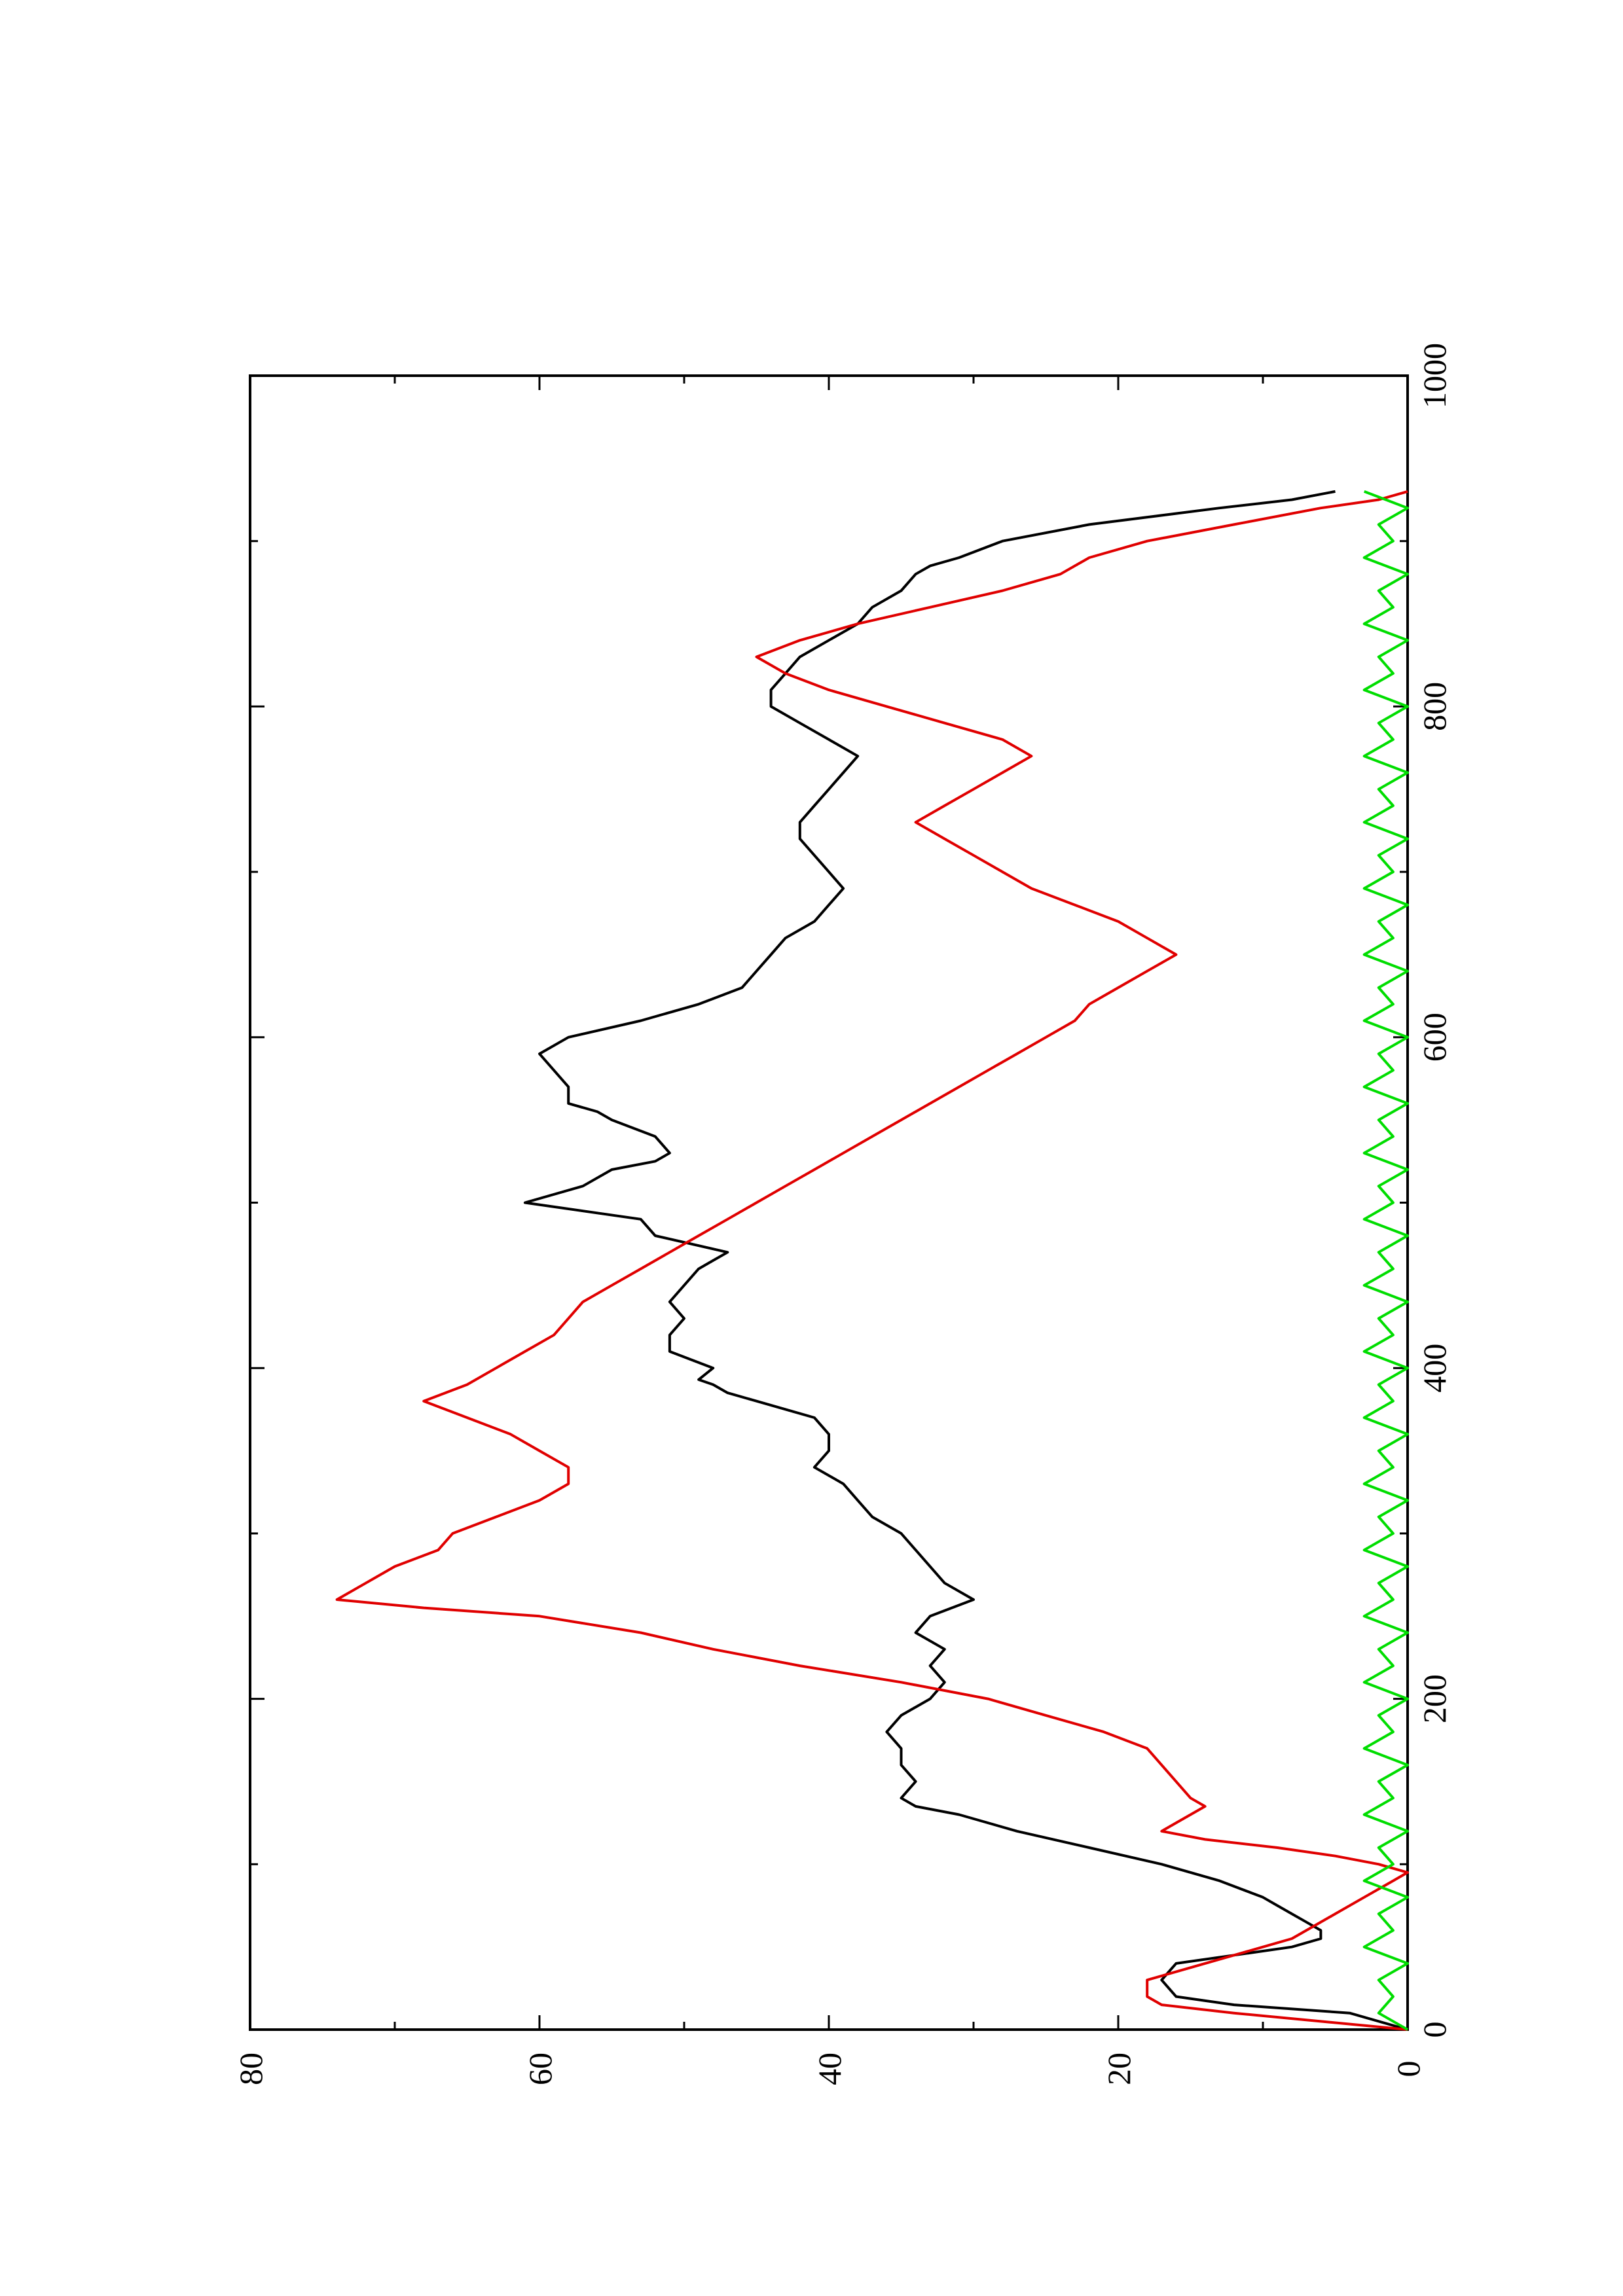 Image resolution: width=1623 pixels, height=2296 pixels. Describe the element at coordinates (829, 2069) in the screenshot. I see `y-tick-label: 40` at that location.